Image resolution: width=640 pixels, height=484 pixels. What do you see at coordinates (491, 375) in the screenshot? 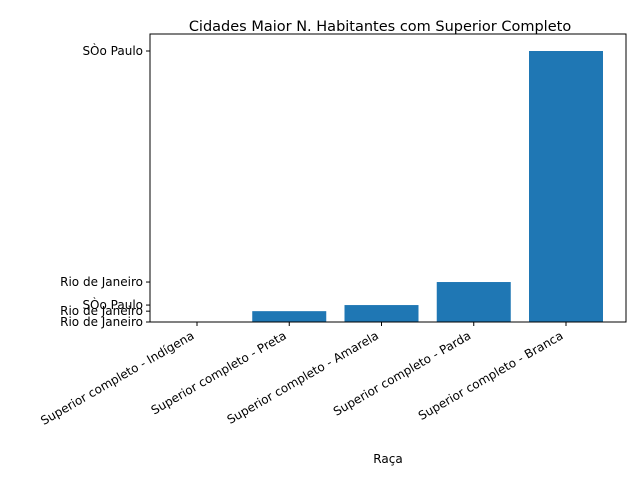
I see `x-tick-label: Superior completo - Branca` at bounding box center [491, 375].